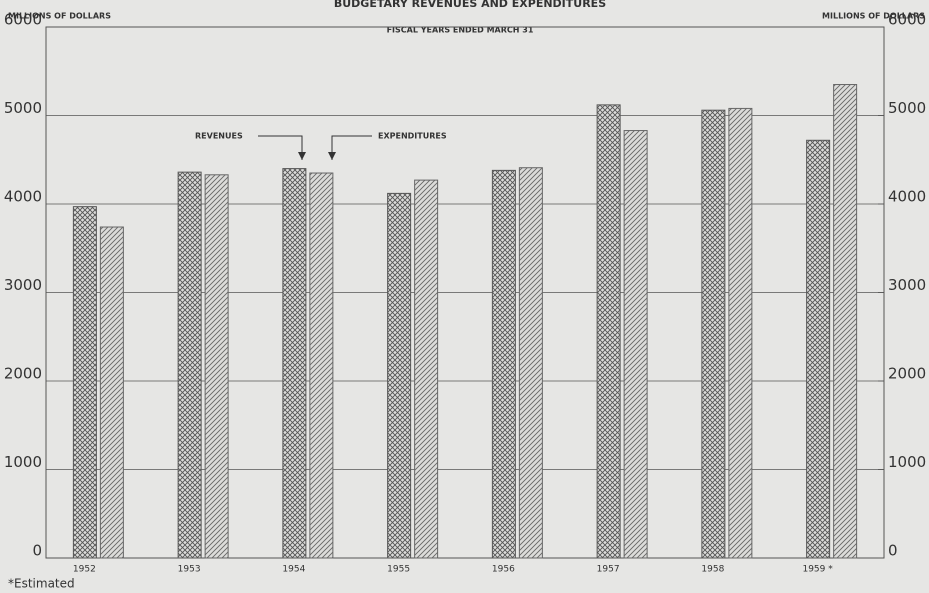 The width and height of the screenshot is (929, 593). What do you see at coordinates (712, 570) in the screenshot?
I see `x-tick-label: 1958` at bounding box center [712, 570].